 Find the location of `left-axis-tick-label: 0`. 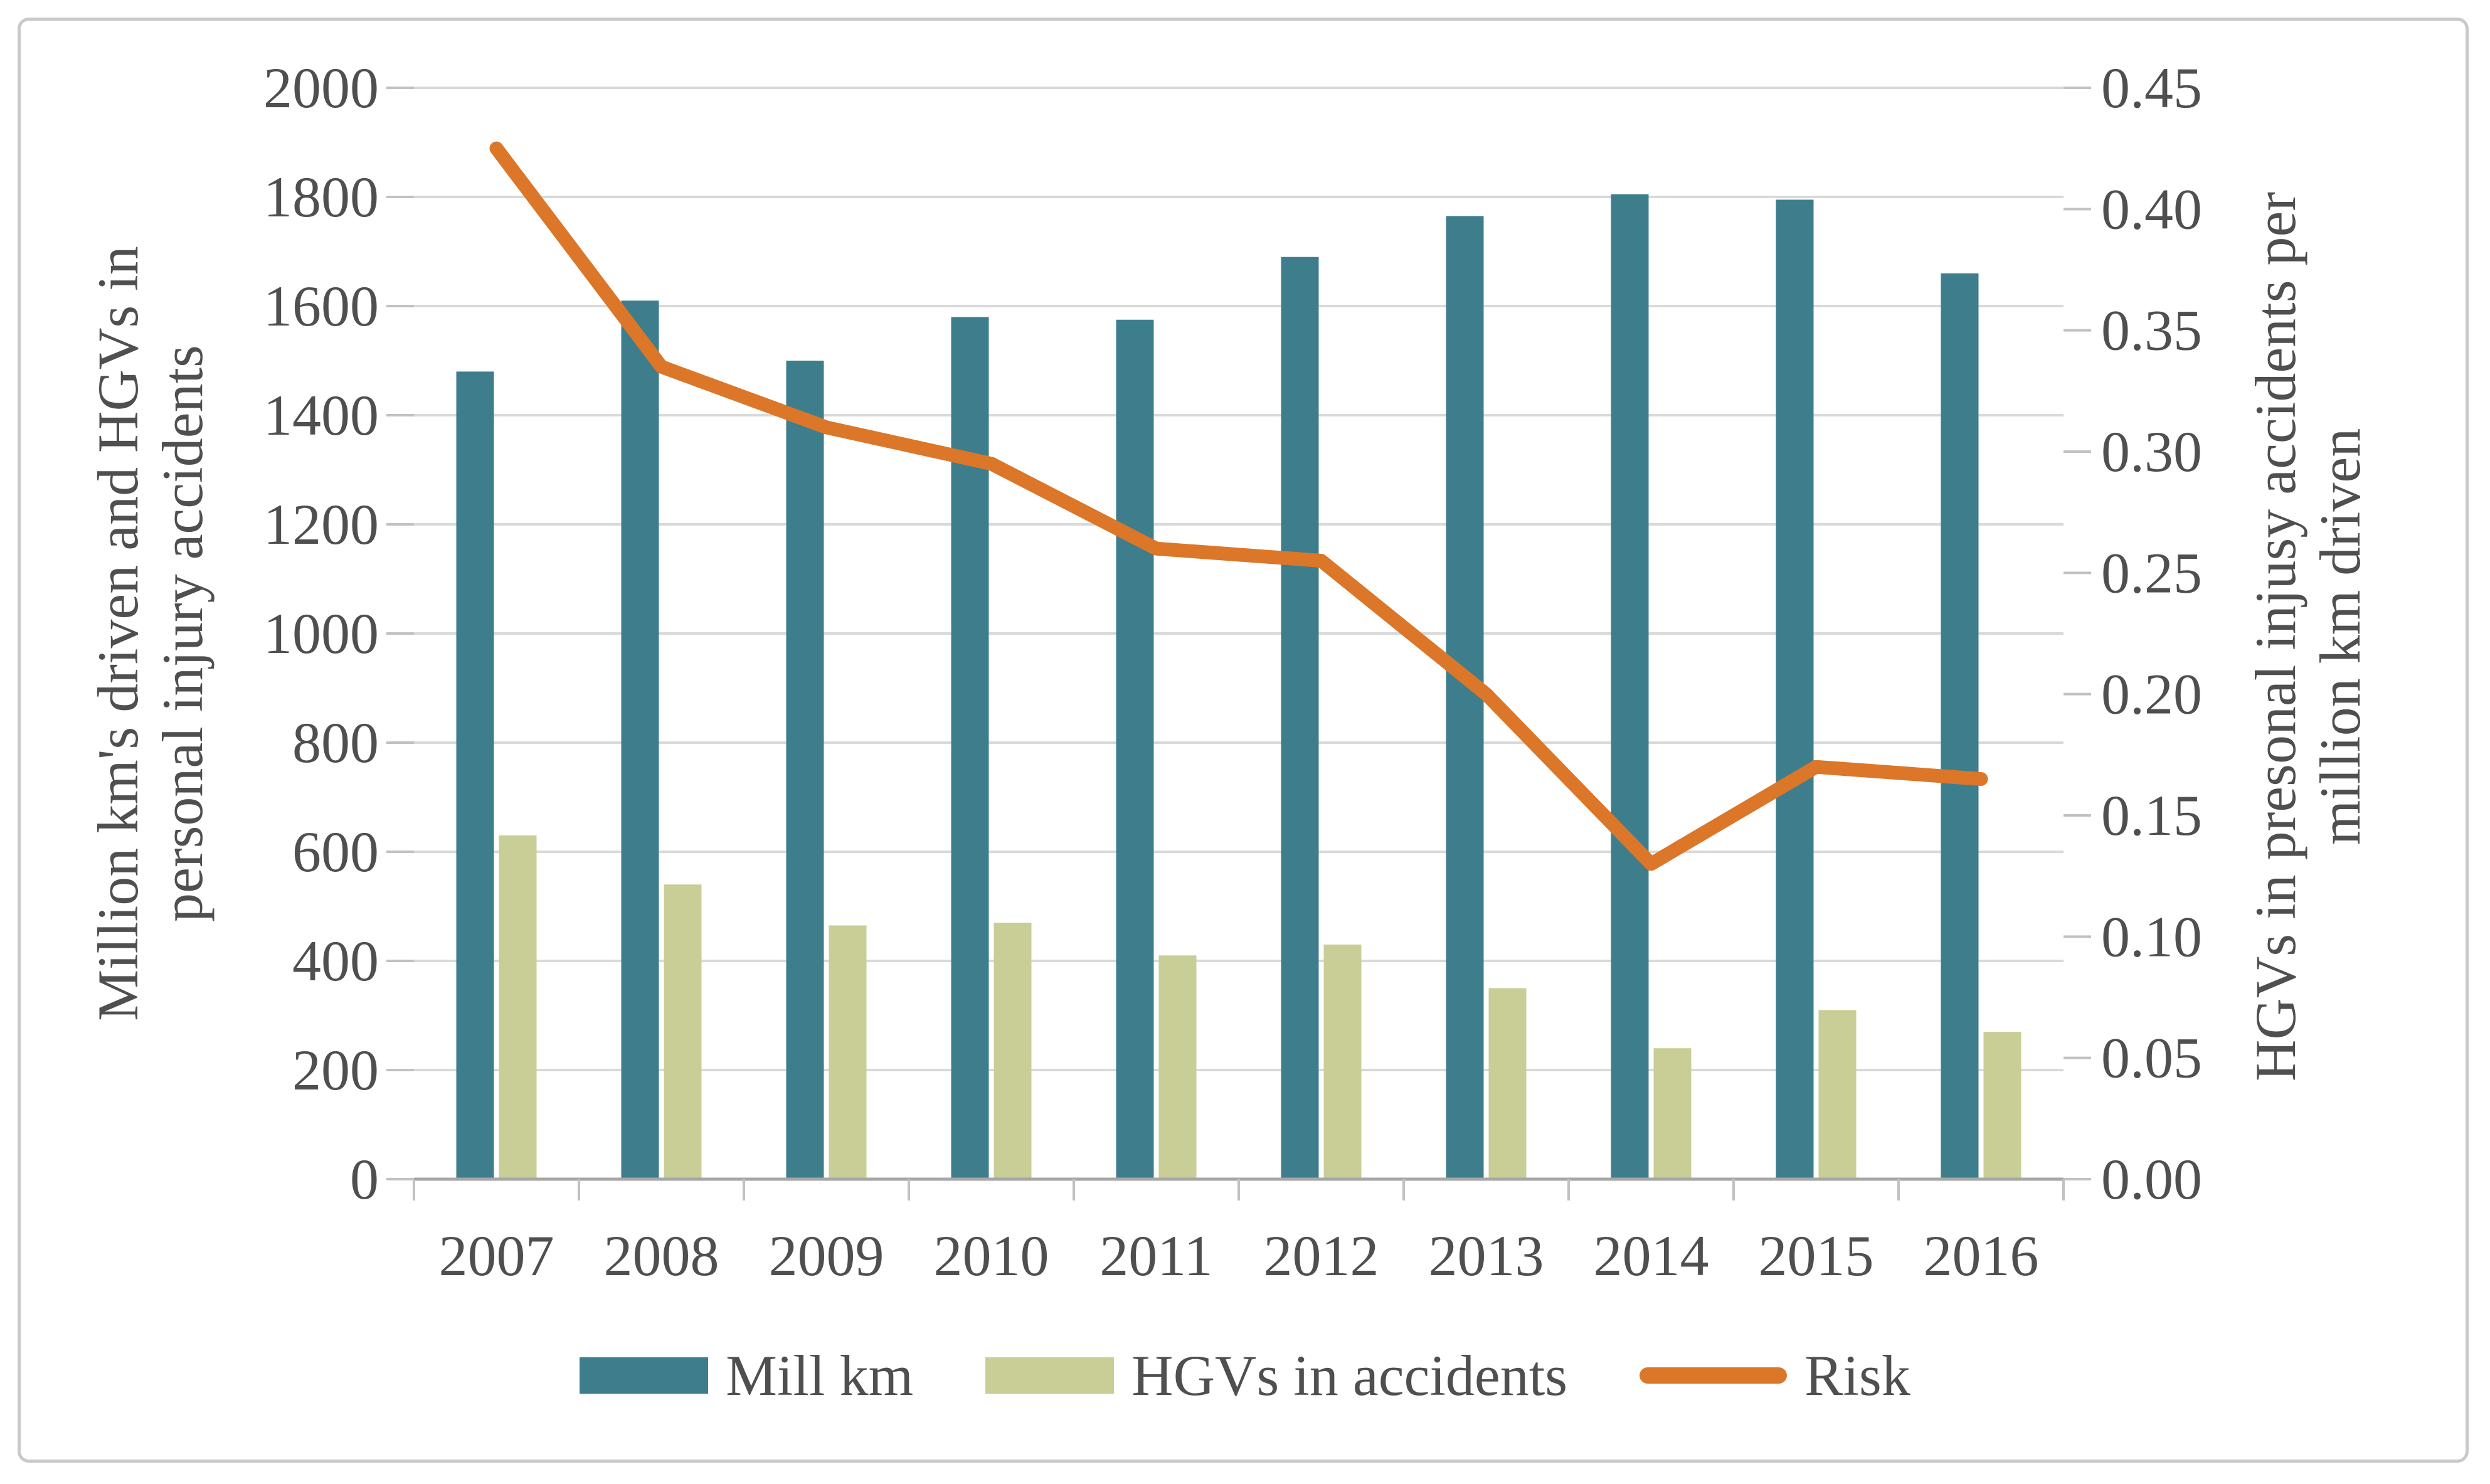

left-axis-tick-label: 0 is located at coordinates (365, 1179).